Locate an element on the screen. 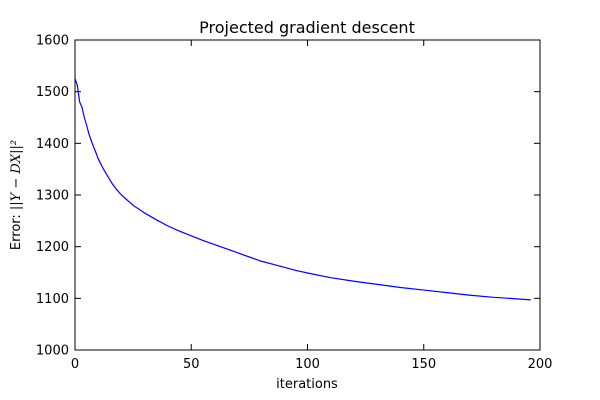 The height and width of the screenshot is (400, 600). x-tick-label: 50 is located at coordinates (191, 364).